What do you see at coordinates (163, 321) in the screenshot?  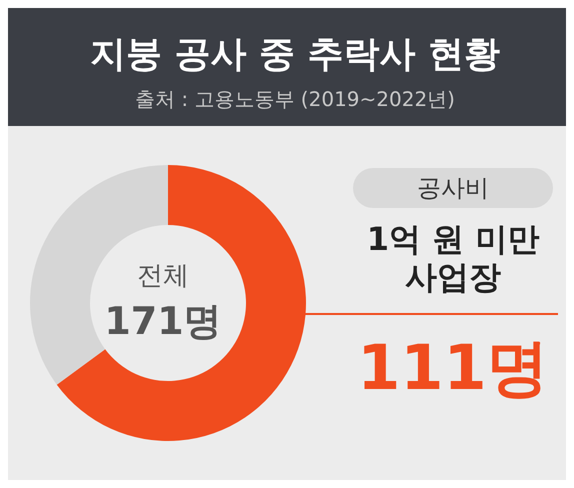 I see `text: 171명` at bounding box center [163, 321].